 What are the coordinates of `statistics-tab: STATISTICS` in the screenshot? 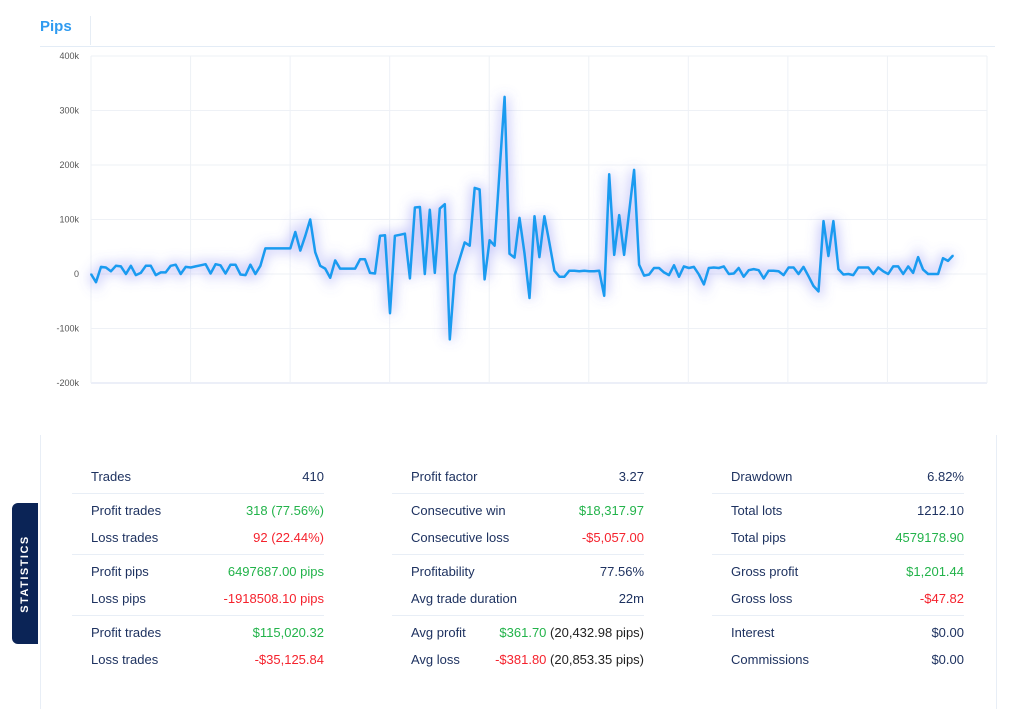 It's located at (25, 573).